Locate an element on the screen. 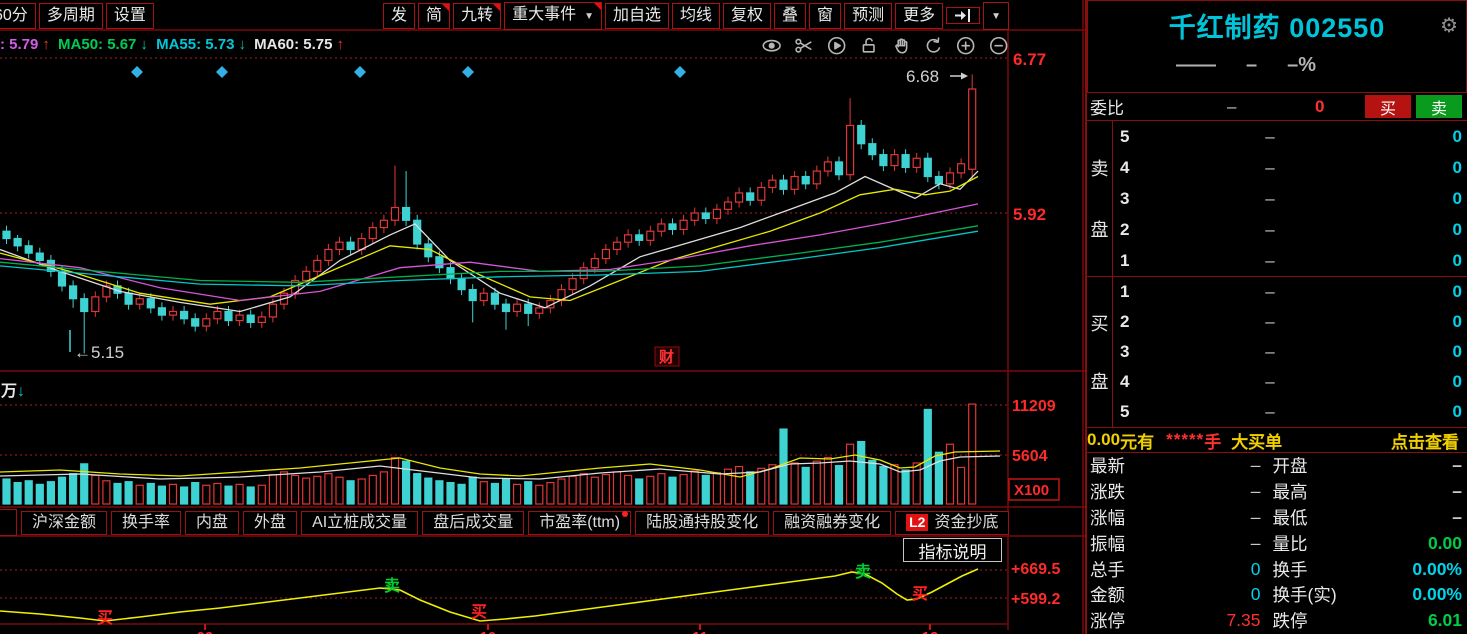 This screenshot has height=634, width=1467. volume-label: 万↓ is located at coordinates (13, 391).